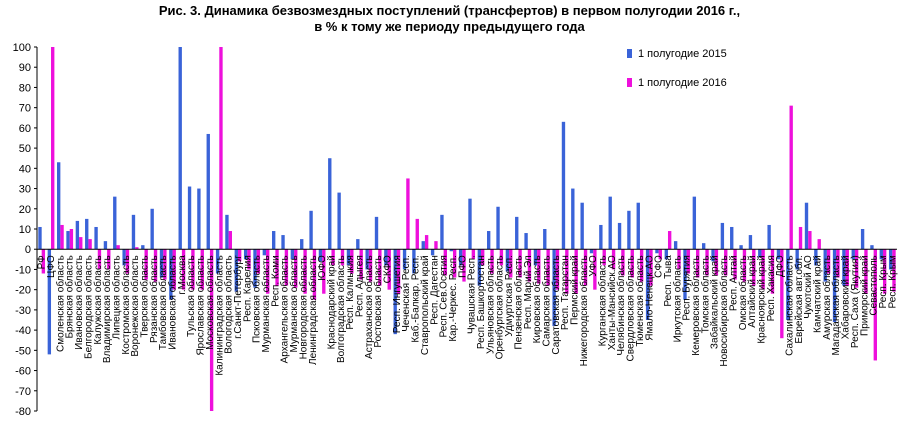 Image resolution: width=899 pixels, height=436 pixels. Describe the element at coordinates (257, 299) in the screenshot. I see `category-label: Псковская область` at that location.